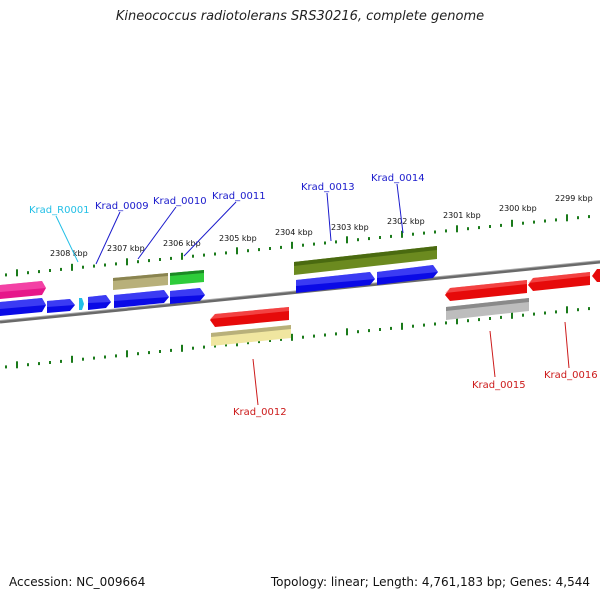  I want to click on gene-forward-0009a, so click(61, 306).